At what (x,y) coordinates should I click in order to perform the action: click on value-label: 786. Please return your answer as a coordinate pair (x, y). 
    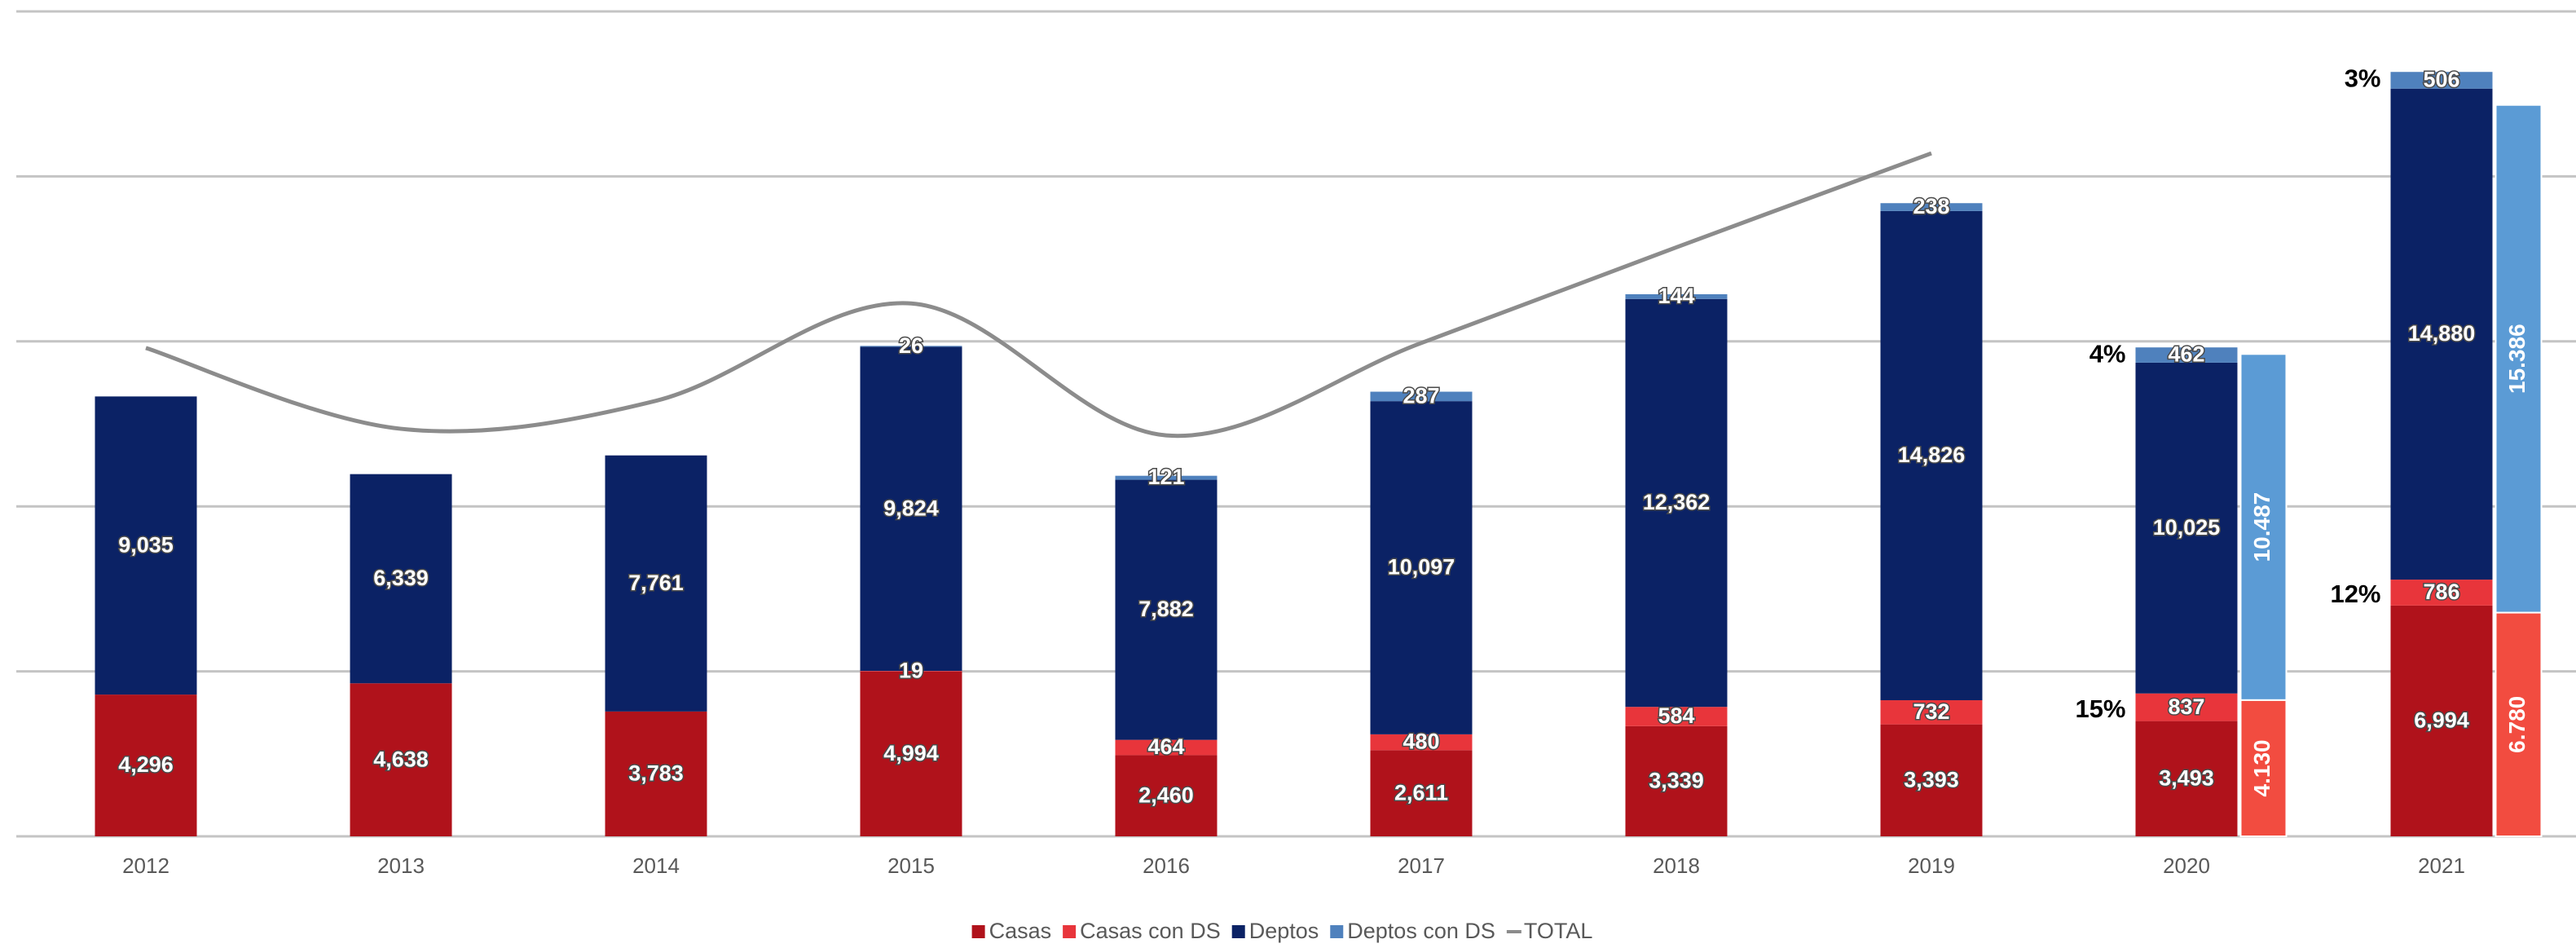
    Looking at the image, I should click on (2441, 592).